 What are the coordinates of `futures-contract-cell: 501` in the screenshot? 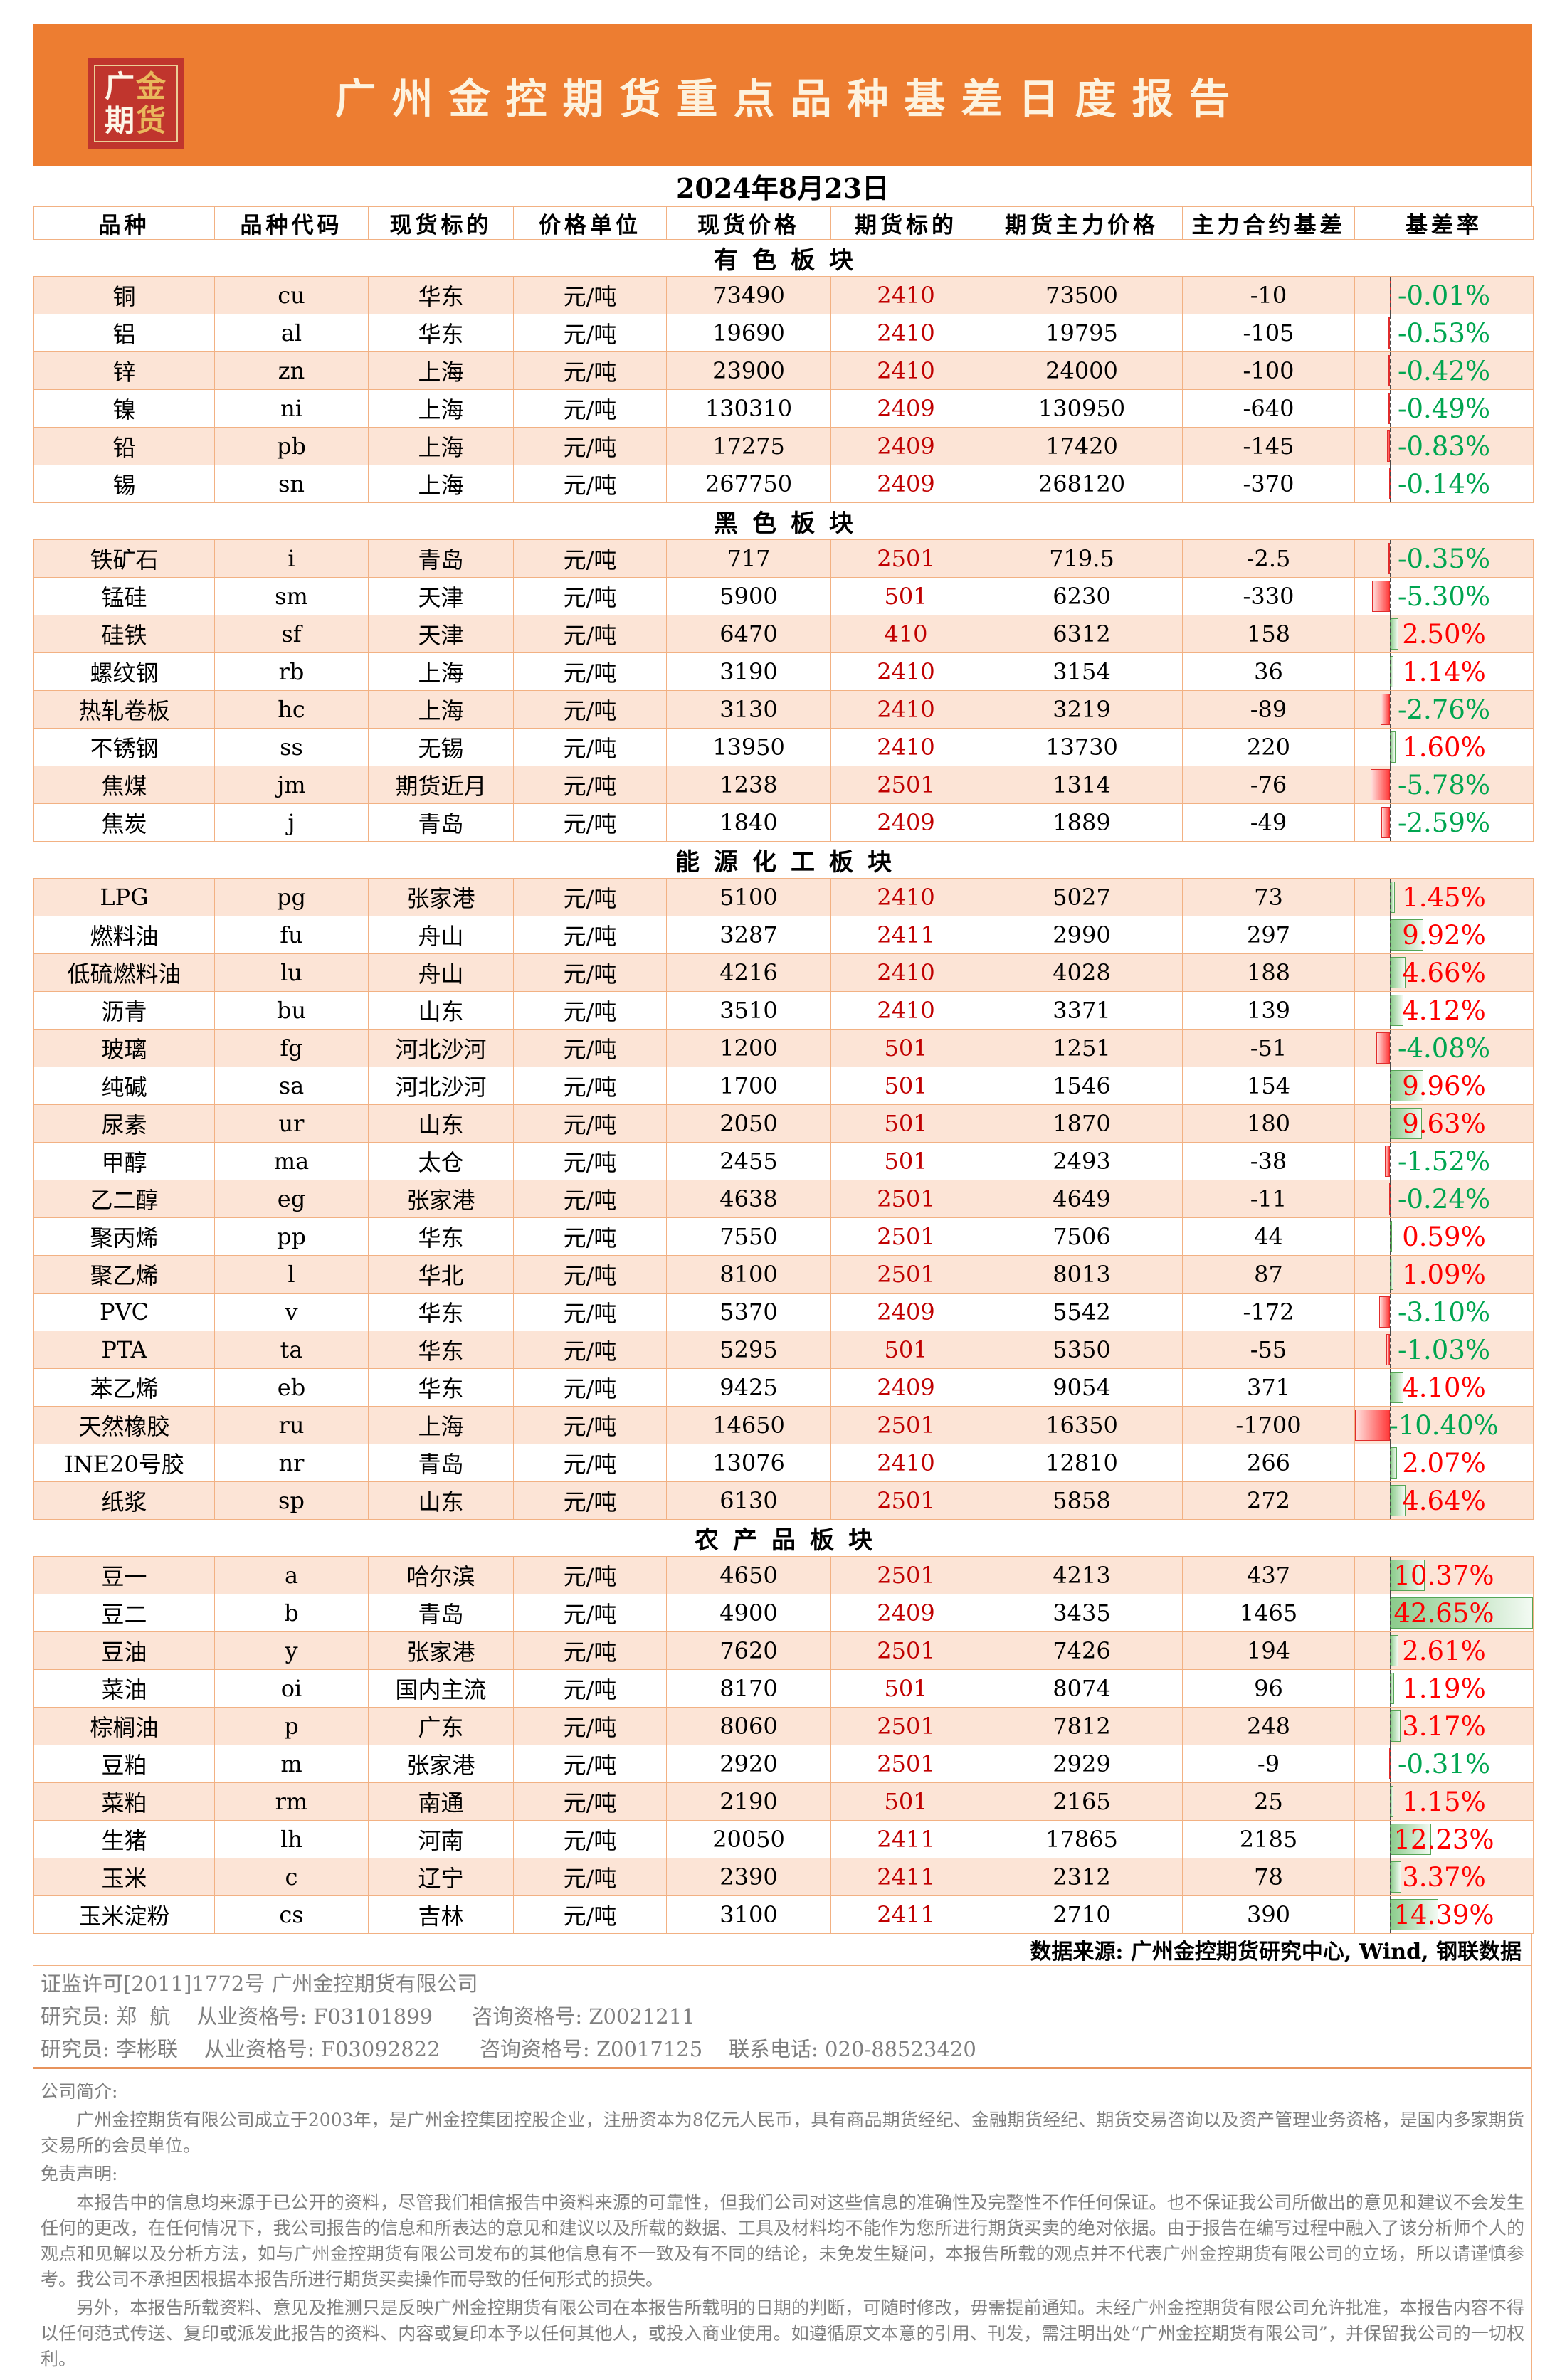 It's located at (906, 1688).